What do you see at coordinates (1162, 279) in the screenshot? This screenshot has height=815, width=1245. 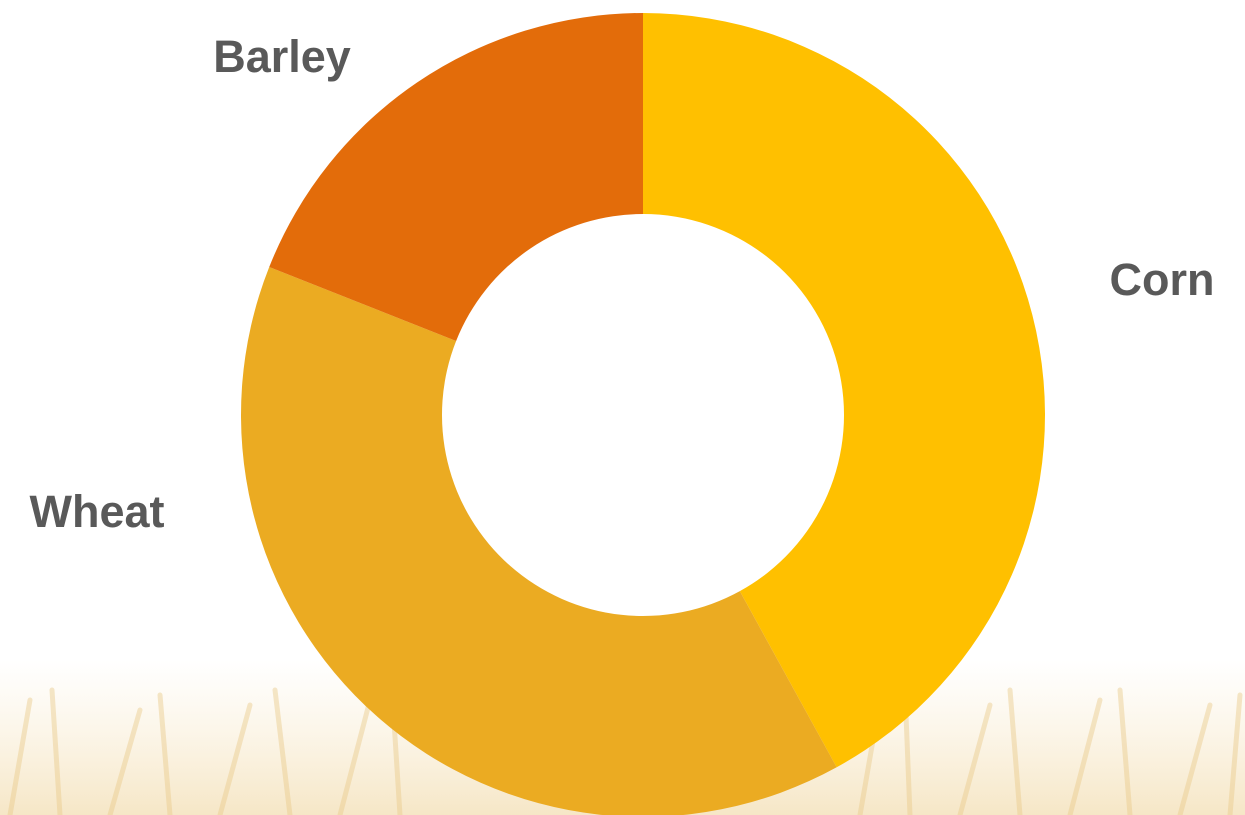 I see `category-label: Corn` at bounding box center [1162, 279].